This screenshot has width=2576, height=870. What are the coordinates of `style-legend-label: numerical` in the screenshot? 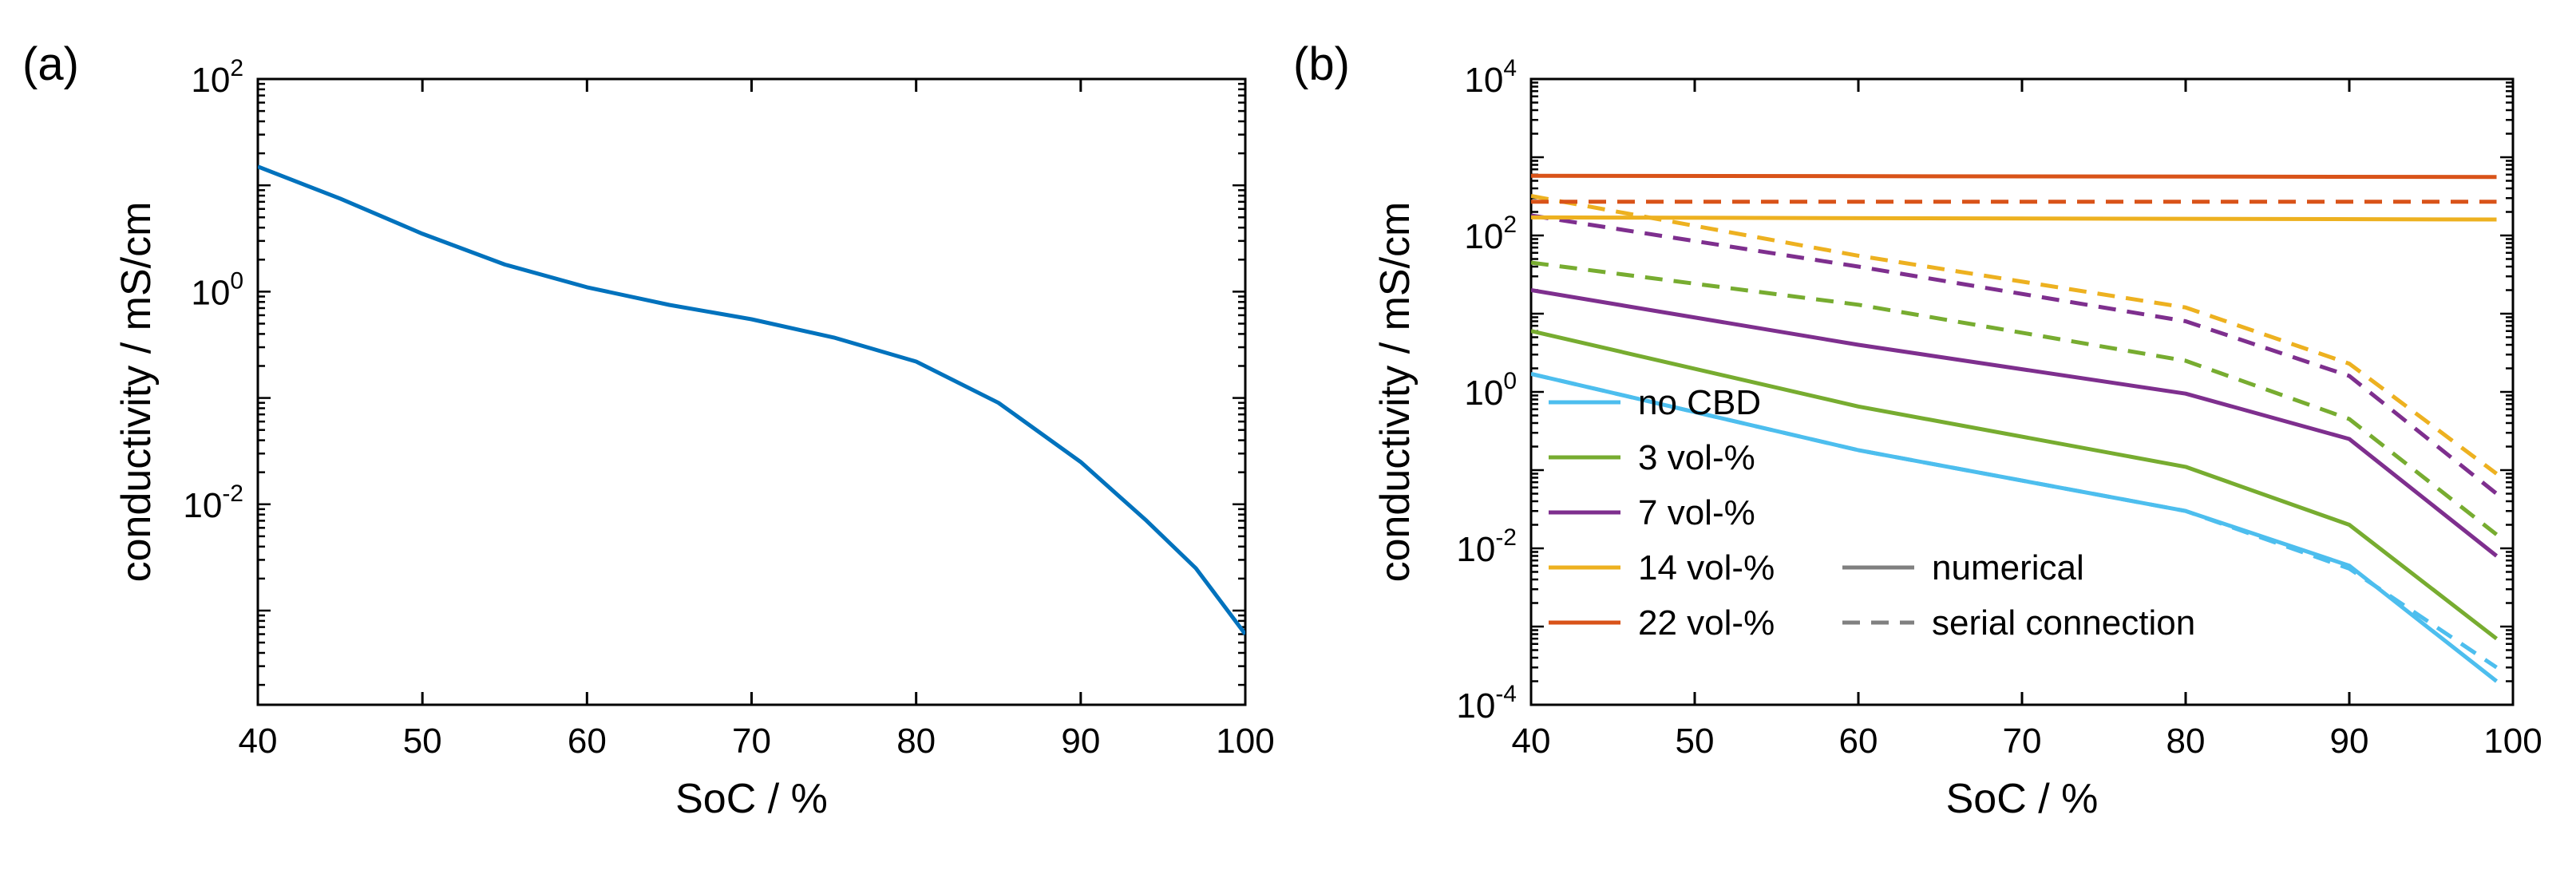 It's located at (2008, 567).